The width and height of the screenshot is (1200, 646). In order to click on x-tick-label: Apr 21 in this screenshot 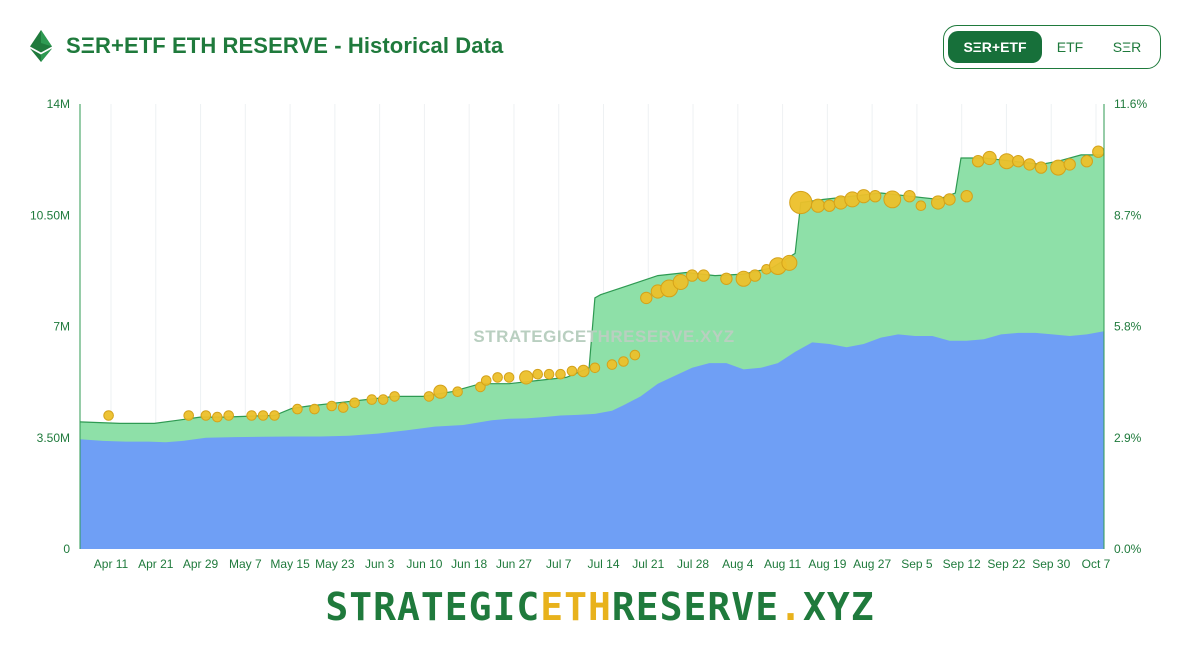, I will do `click(156, 564)`.